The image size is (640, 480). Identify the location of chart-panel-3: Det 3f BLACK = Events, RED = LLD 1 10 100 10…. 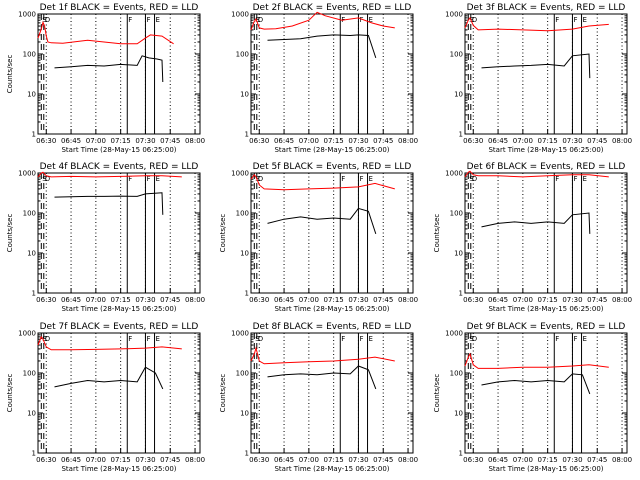
(538, 78).